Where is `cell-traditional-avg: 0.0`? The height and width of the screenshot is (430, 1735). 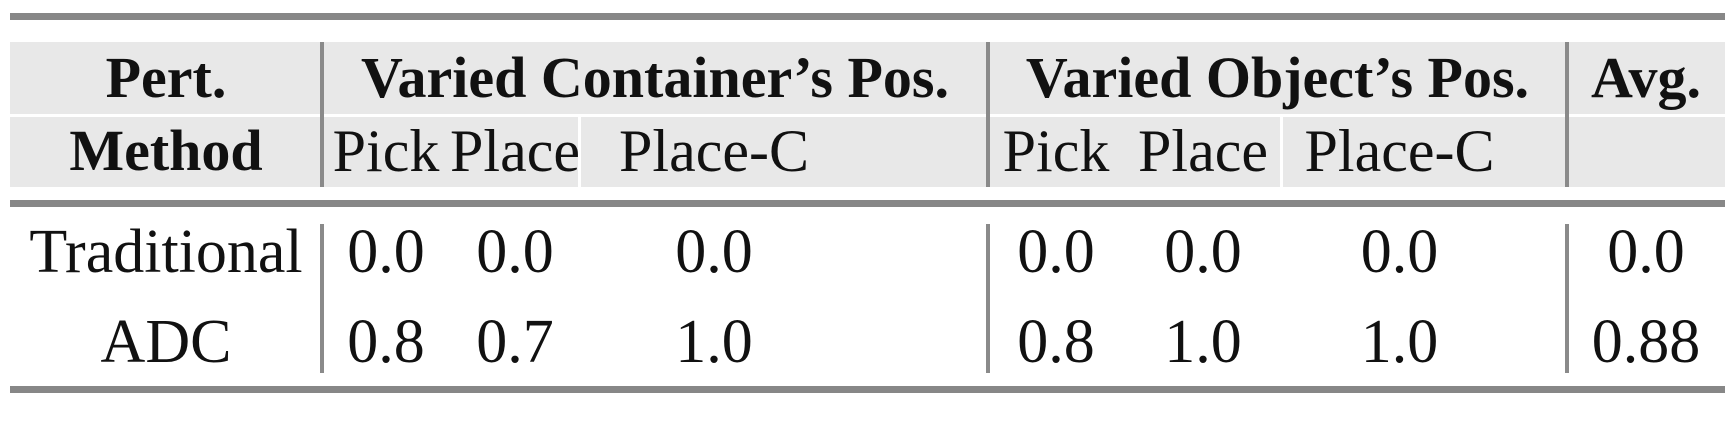
cell-traditional-avg: 0.0 is located at coordinates (1646, 252).